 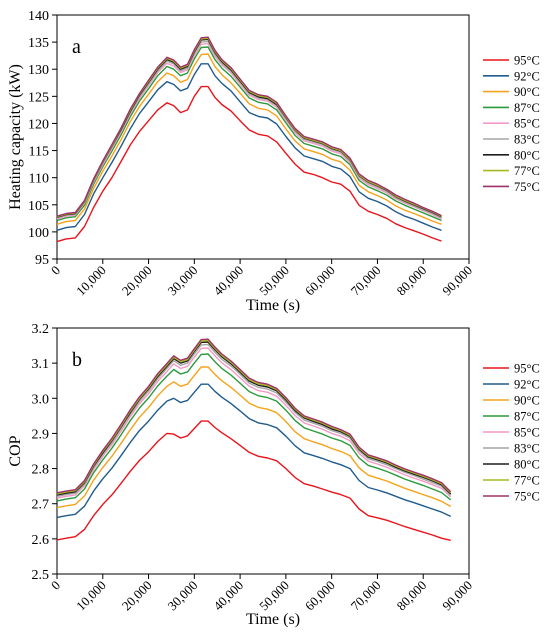 I want to click on y-tick-label: 2.6, so click(x=41, y=540).